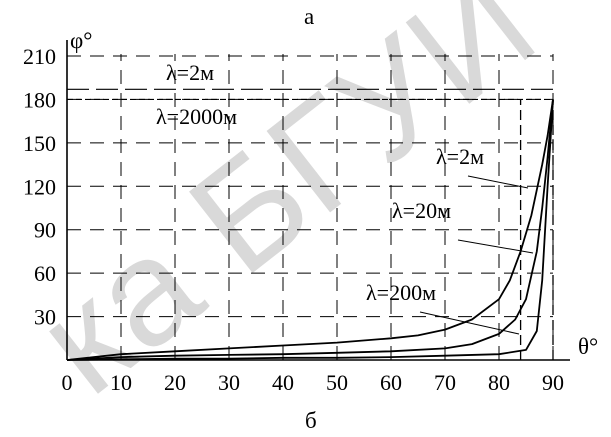 The height and width of the screenshot is (437, 611). Describe the element at coordinates (67, 382) in the screenshot. I see `x-tick-label: 0` at that location.